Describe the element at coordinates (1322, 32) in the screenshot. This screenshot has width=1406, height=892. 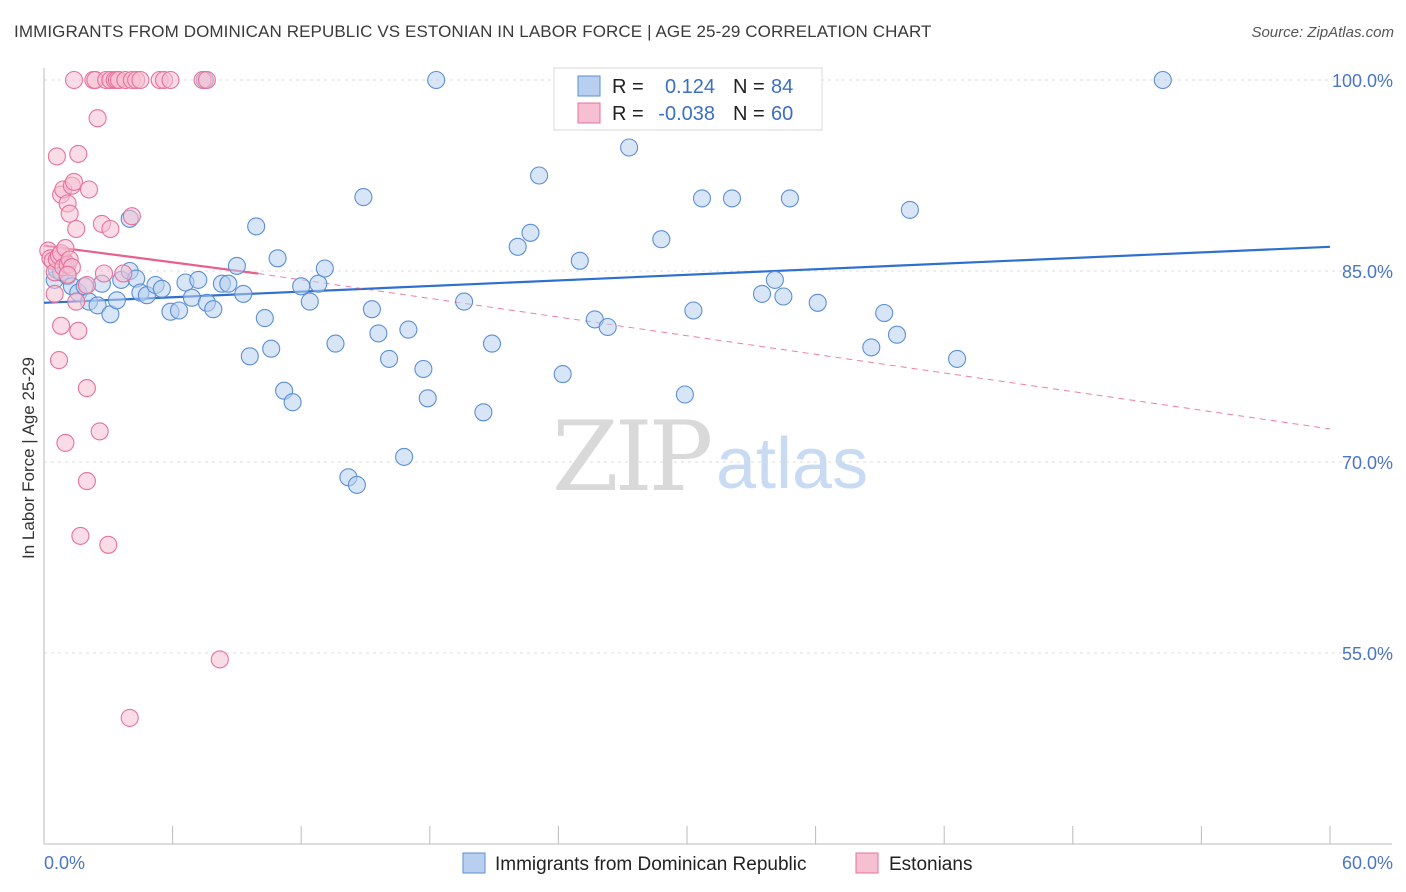
I see `source-label: Source: ZipAtlas.com` at that location.